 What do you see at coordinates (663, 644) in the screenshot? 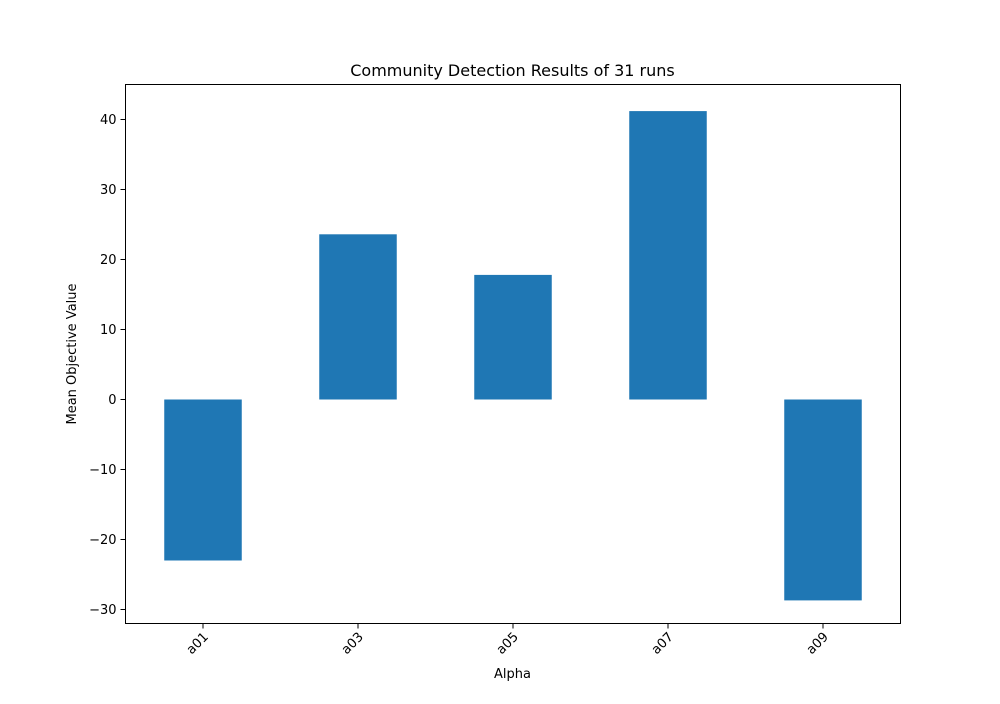
I see `x-tick-label: a07` at bounding box center [663, 644].